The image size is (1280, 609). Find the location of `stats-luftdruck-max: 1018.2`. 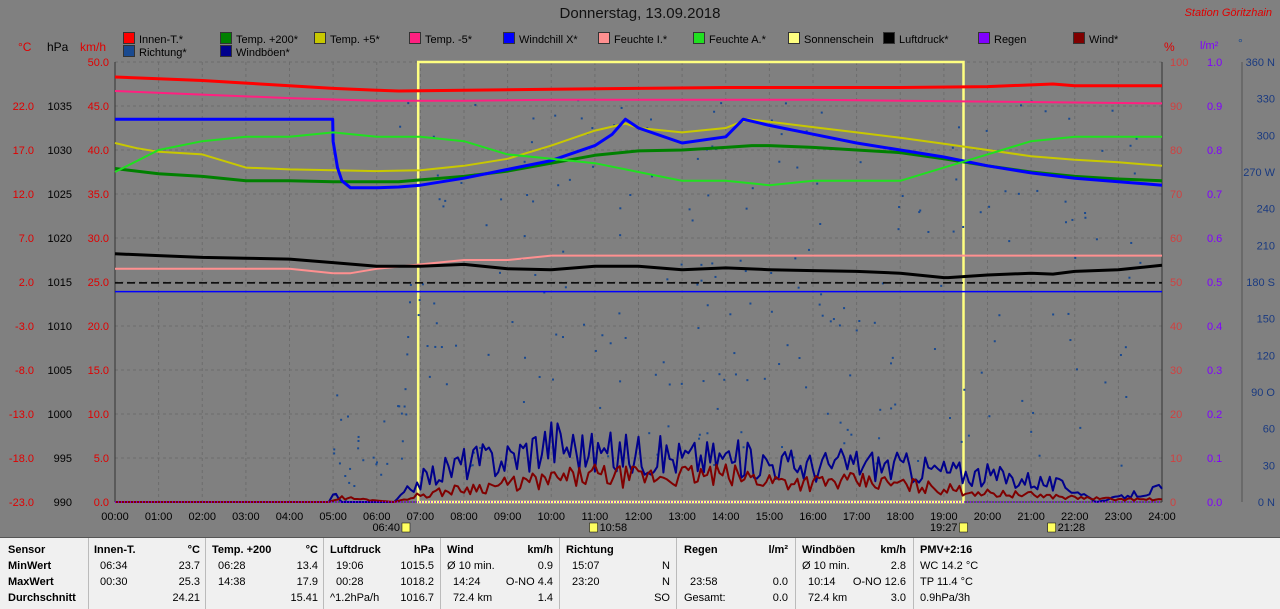

stats-luftdruck-max: 1018.2 is located at coordinates (417, 582).